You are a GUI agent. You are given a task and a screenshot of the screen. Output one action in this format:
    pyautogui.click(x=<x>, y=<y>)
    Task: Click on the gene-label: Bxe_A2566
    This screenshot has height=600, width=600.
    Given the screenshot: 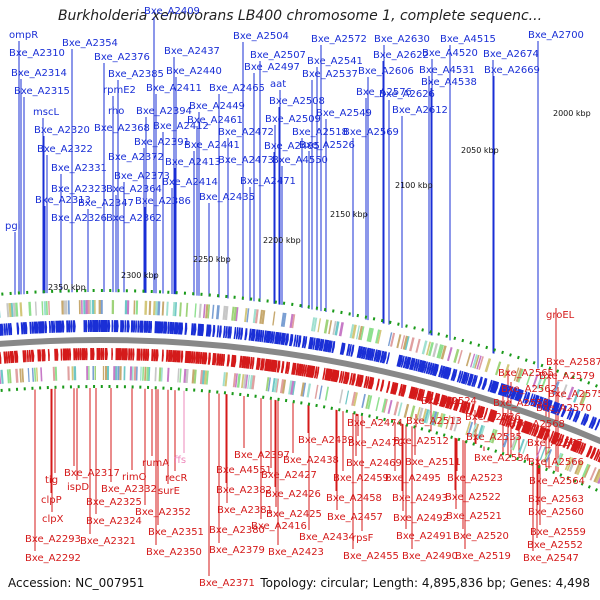 What is the action you would take?
    pyautogui.click(x=556, y=462)
    